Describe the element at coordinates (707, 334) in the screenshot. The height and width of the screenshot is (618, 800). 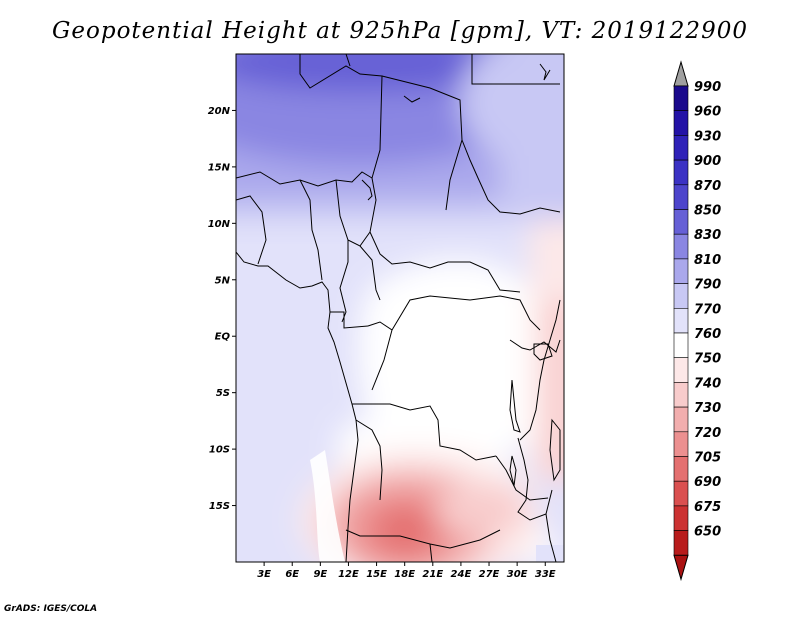
I see `colorbar-label: 760` at that location.